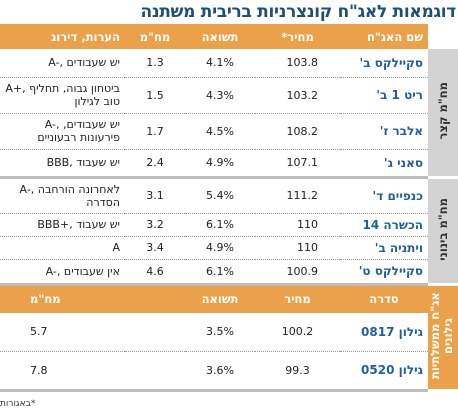  Describe the element at coordinates (297, 131) in the screenshot. I see `cell: 108.2` at that location.